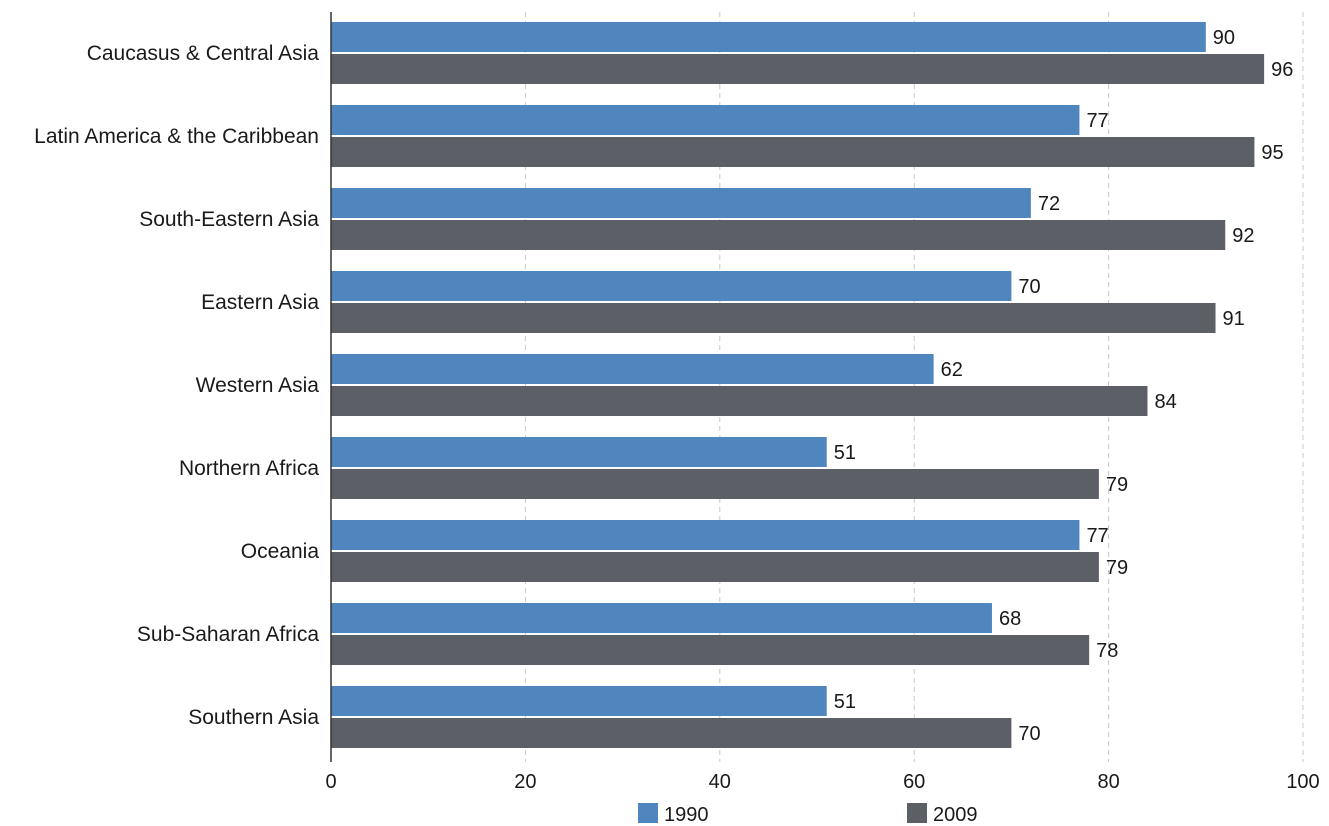 The height and width of the screenshot is (826, 1329). Describe the element at coordinates (648, 813) in the screenshot. I see `legend-swatch-1990` at that location.